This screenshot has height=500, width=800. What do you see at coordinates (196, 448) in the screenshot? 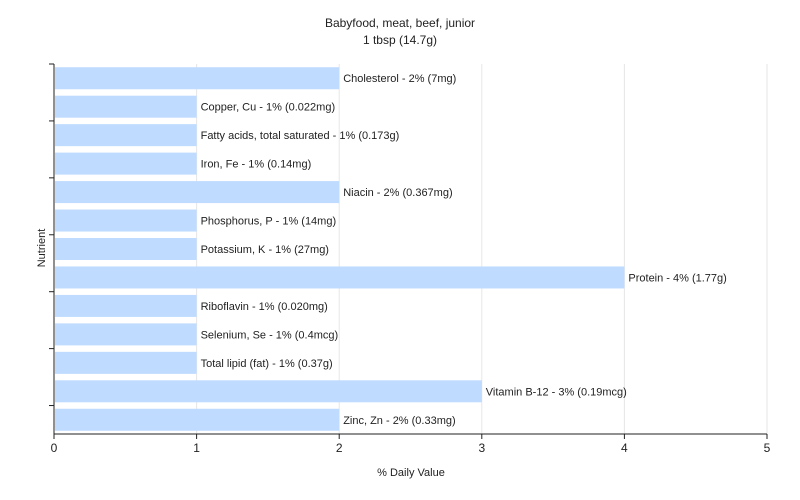
I see `x-tick-label-1: 1` at bounding box center [196, 448].